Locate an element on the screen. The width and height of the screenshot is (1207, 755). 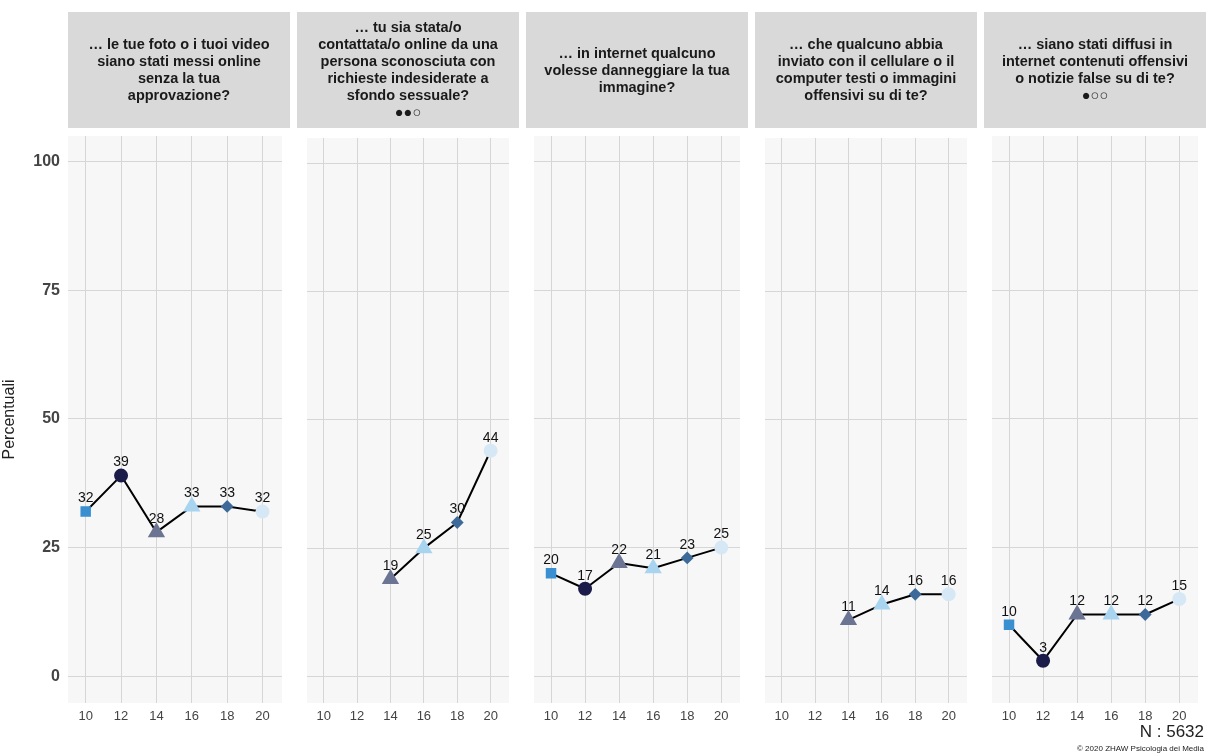
chart-title: … le tue foto o i tuoi video siano stati messi online senza la tua approvazione? is located at coordinates (179, 70).